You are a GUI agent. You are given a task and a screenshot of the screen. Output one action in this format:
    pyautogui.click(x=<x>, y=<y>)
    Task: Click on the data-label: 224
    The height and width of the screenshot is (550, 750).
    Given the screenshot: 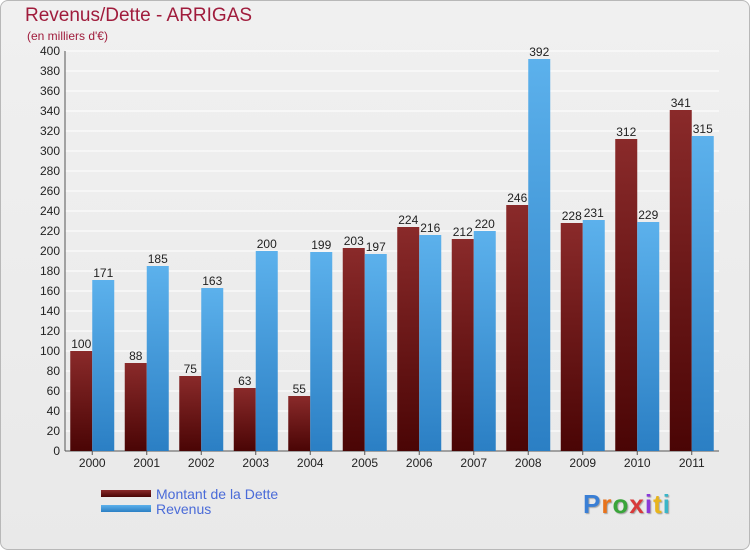 What is the action you would take?
    pyautogui.click(x=408, y=220)
    